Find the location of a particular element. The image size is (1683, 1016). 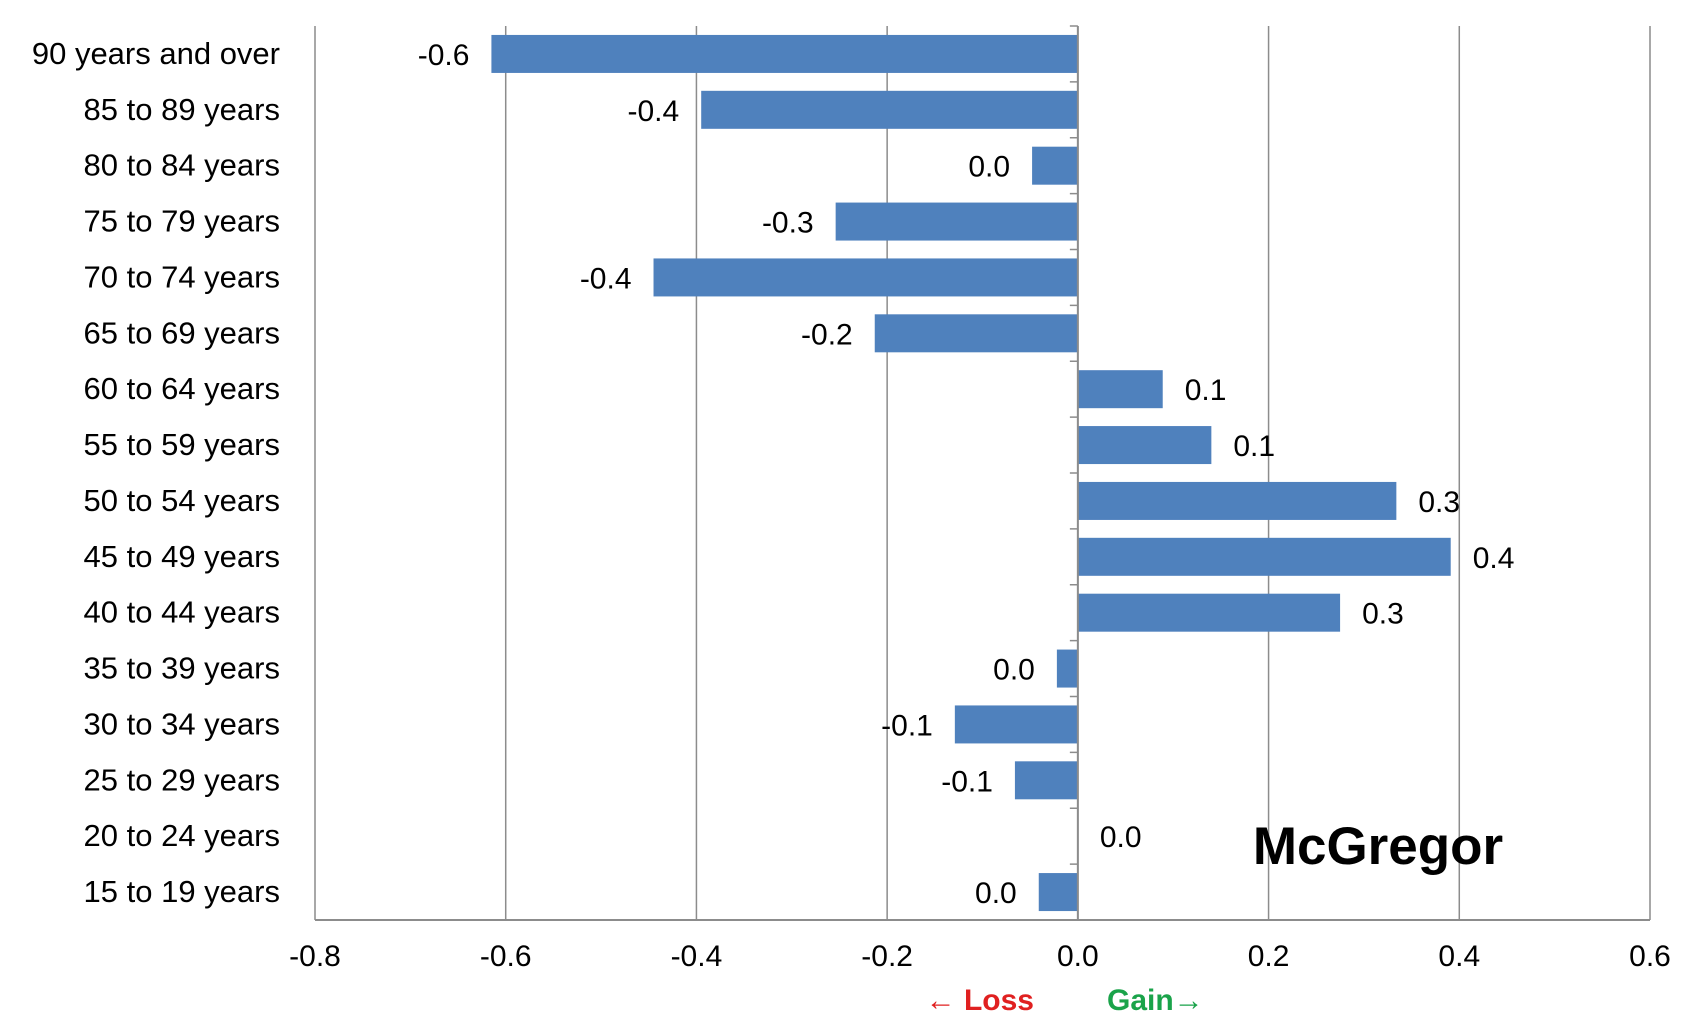

x-tick-label: 0.2 is located at coordinates (1269, 956).